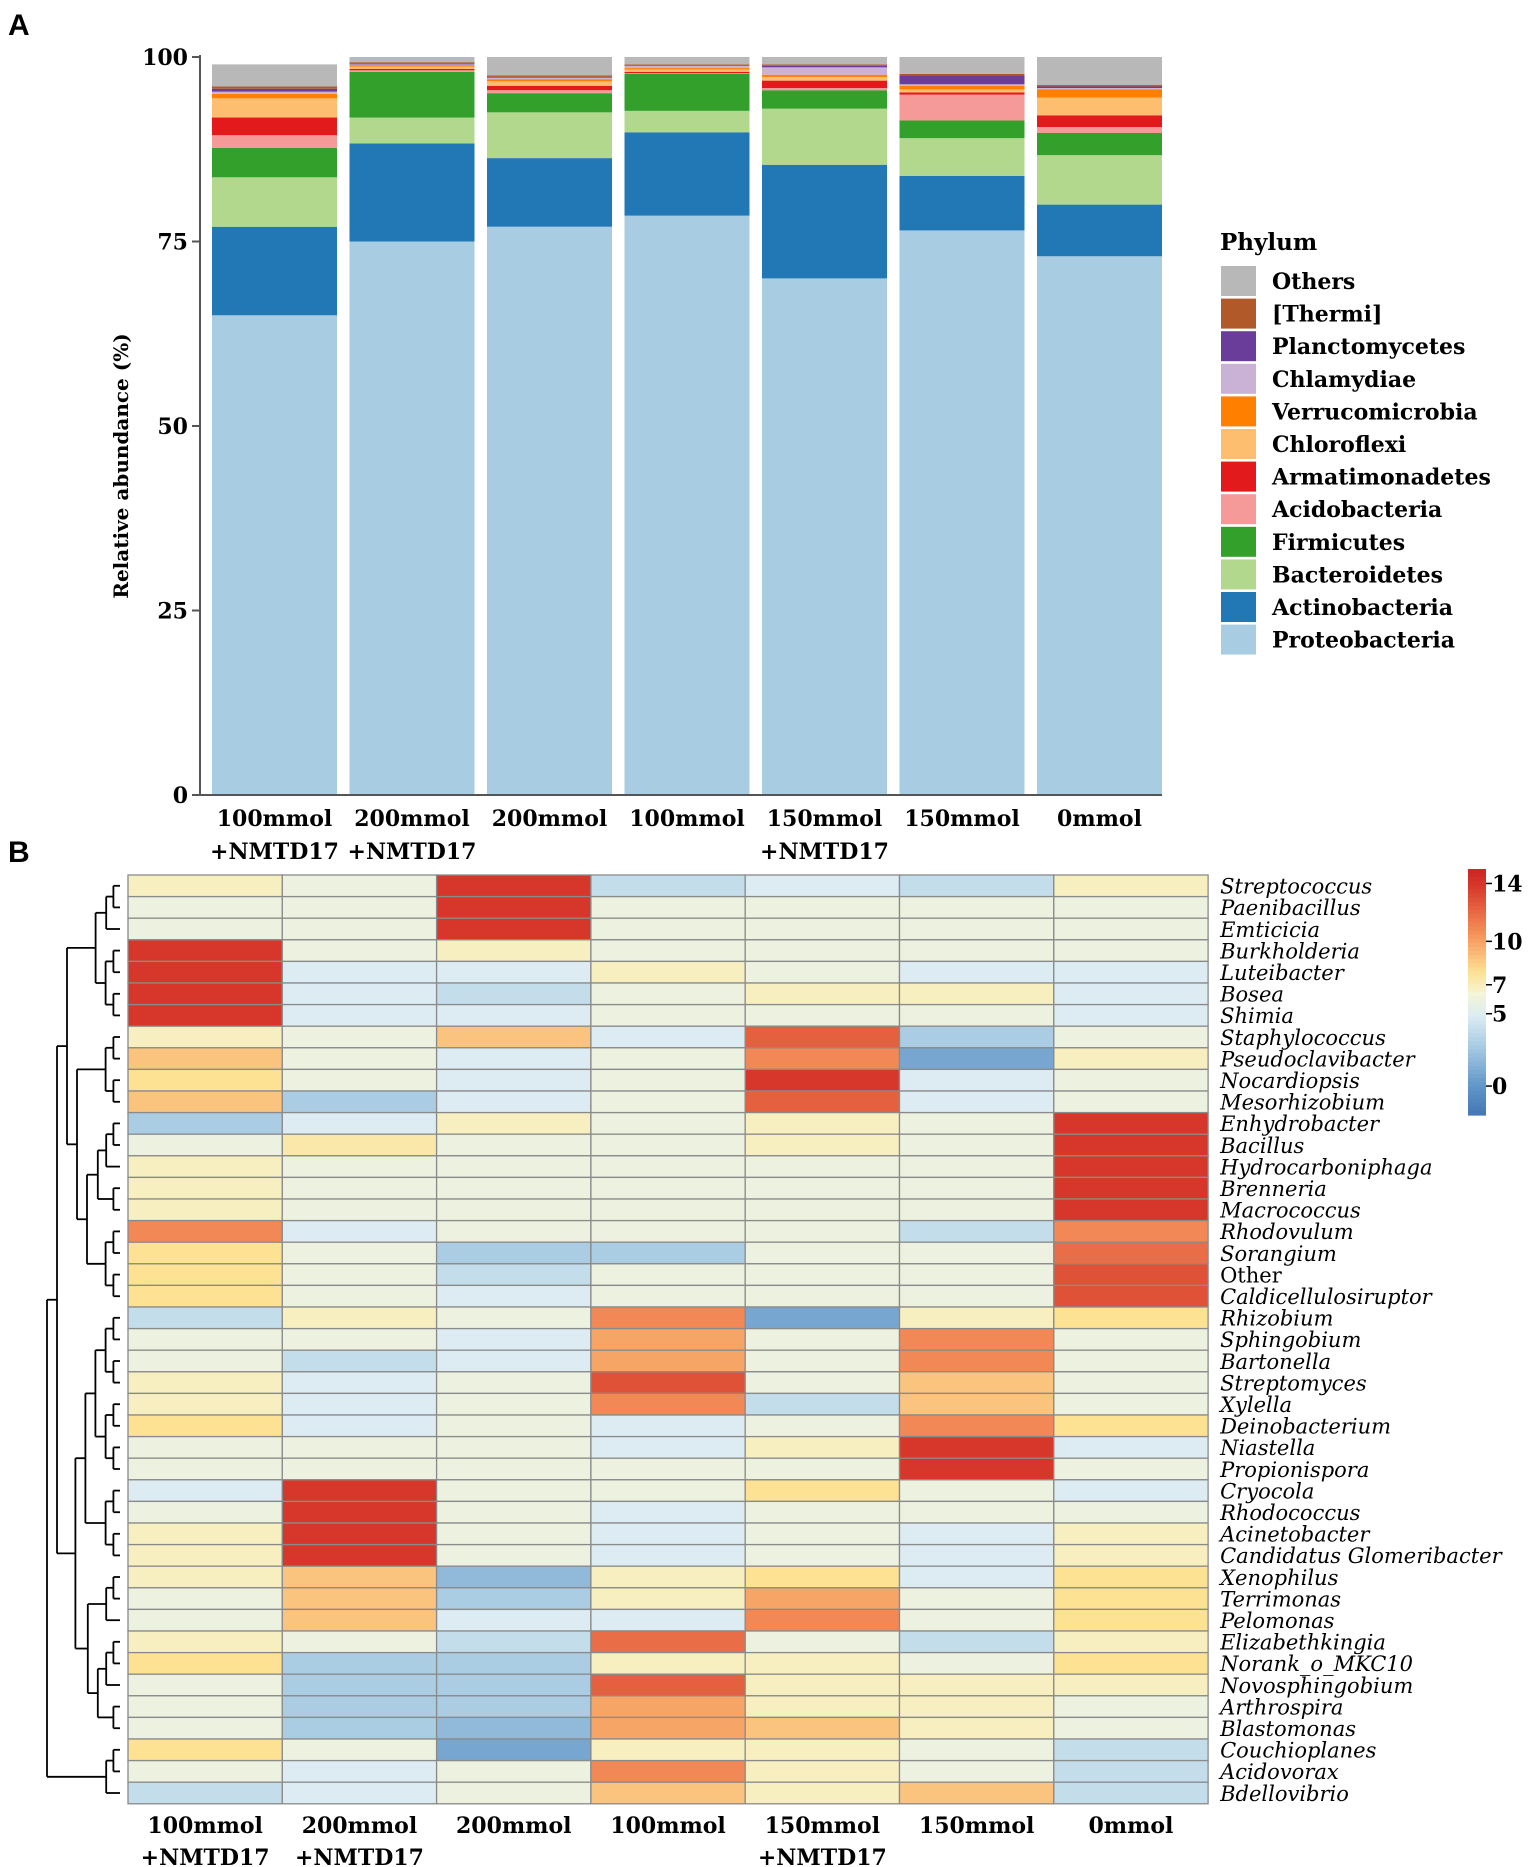 The height and width of the screenshot is (1867, 1535). I want to click on legend-swatch, so click(1238, 346).